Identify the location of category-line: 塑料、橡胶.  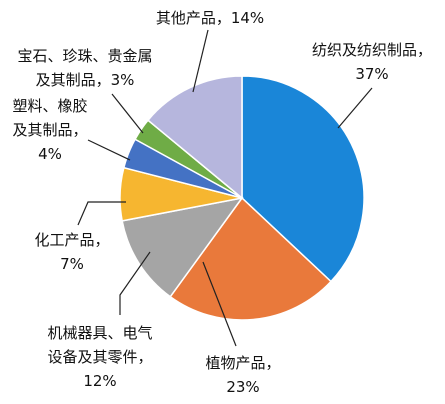
(49, 106).